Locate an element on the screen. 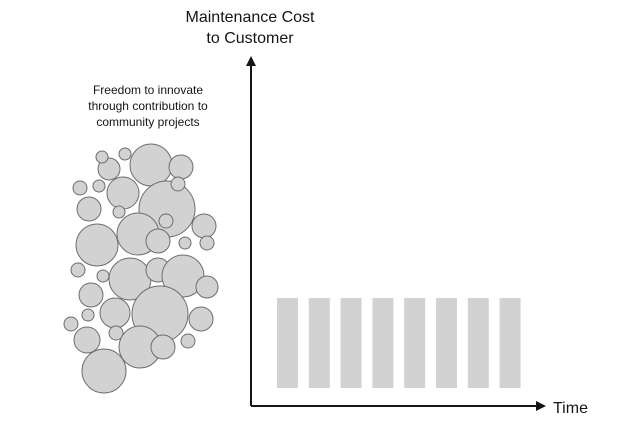 Image resolution: width=639 pixels, height=438 pixels. y-axis-title: Maintenance Cost to Customer is located at coordinates (250, 28).